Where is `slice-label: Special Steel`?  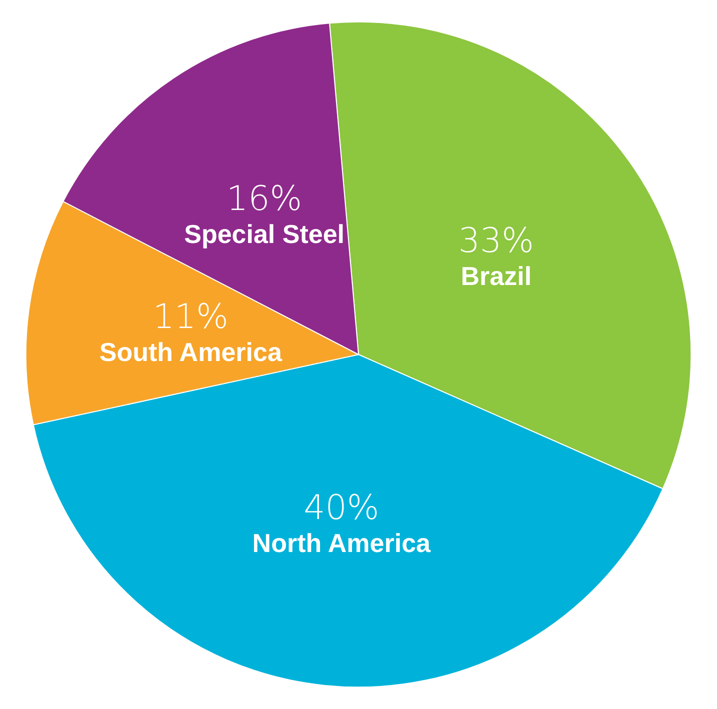 slice-label: Special Steel is located at coordinates (264, 233).